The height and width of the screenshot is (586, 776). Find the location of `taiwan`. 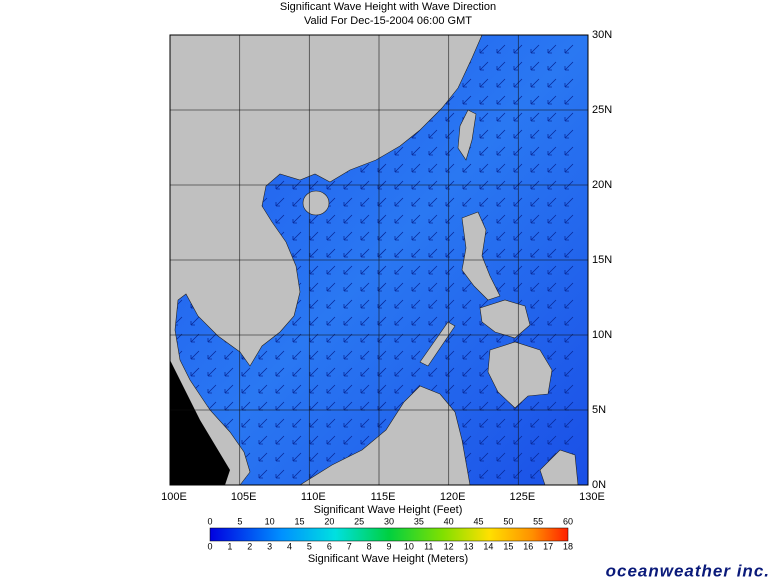

taiwan is located at coordinates (467, 135).